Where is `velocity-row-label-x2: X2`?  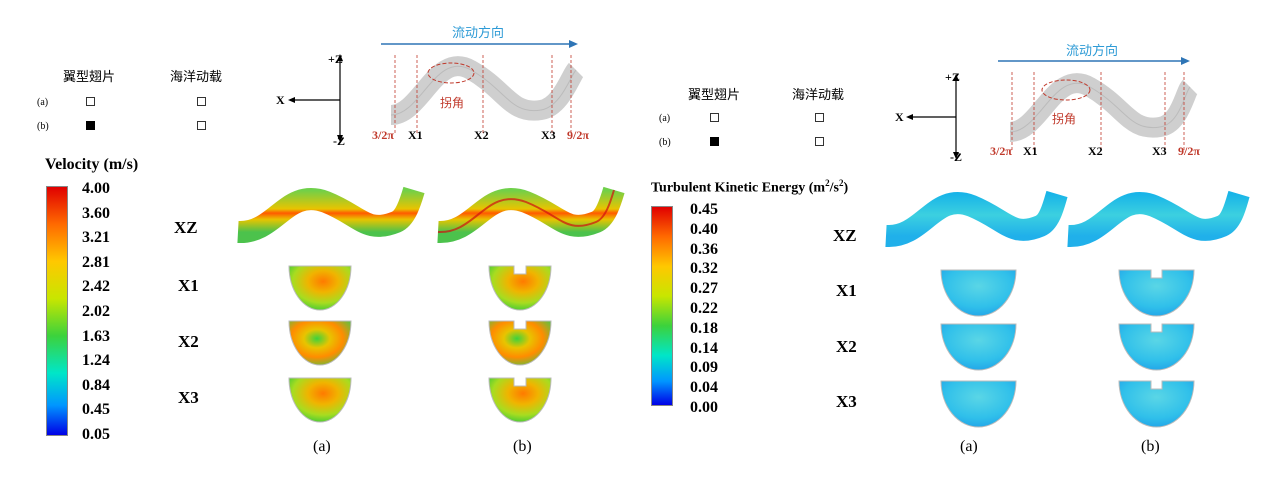
velocity-row-label-x2: X2 is located at coordinates (188, 341).